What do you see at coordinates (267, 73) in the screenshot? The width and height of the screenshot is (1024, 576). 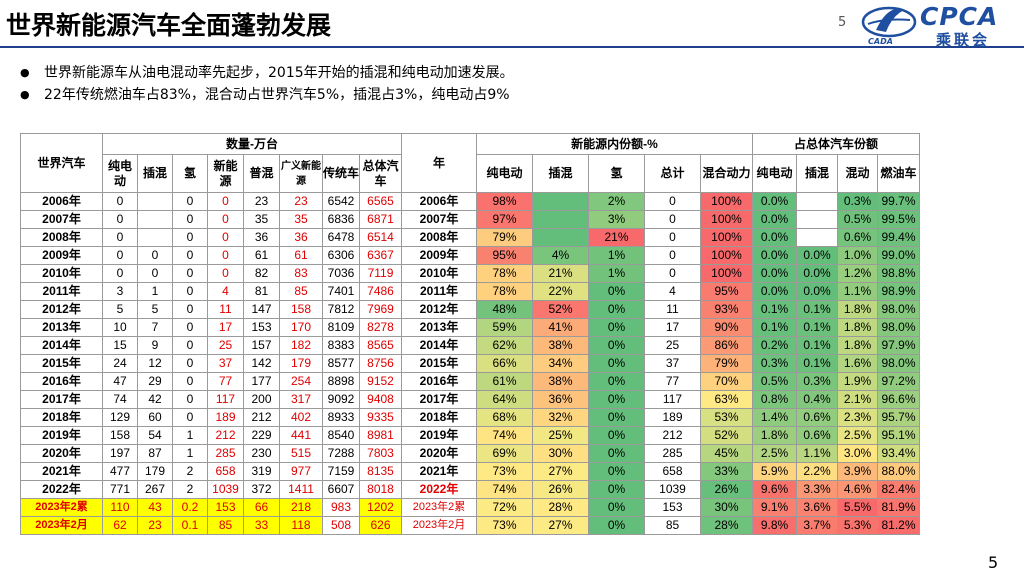 I see `bullet-item: 世界新能源车从油电混动率先起步，2015年开始的插混和纯电动加速发展。` at bounding box center [267, 73].